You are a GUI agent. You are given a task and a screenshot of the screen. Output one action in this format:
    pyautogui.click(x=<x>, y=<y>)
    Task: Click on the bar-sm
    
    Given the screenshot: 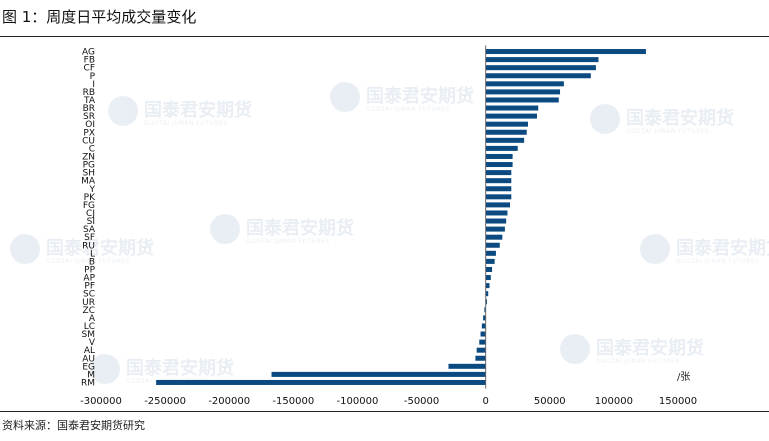 What is the action you would take?
    pyautogui.click(x=483, y=334)
    